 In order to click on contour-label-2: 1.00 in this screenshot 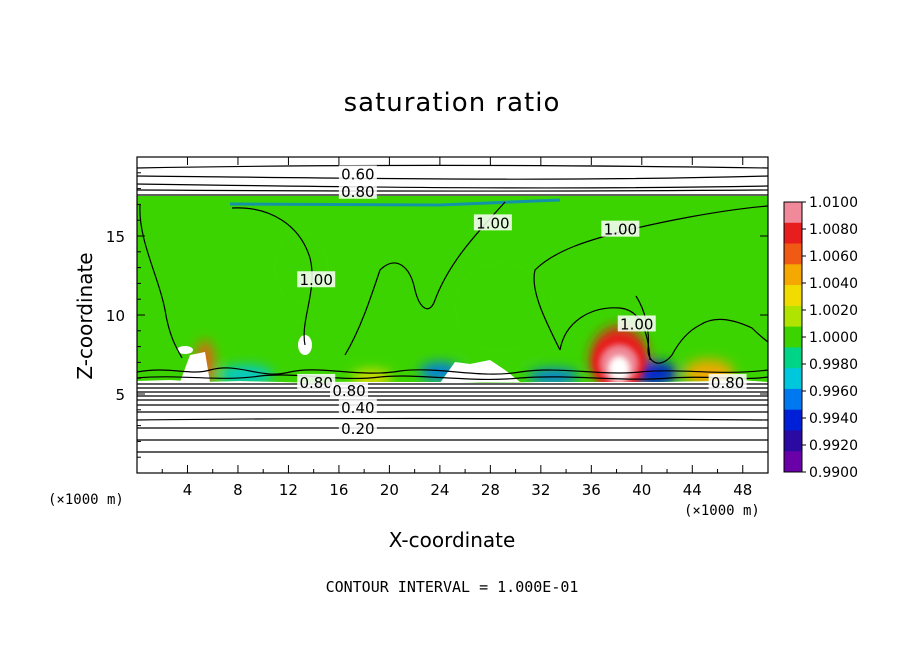, I will do `click(492, 223)`.